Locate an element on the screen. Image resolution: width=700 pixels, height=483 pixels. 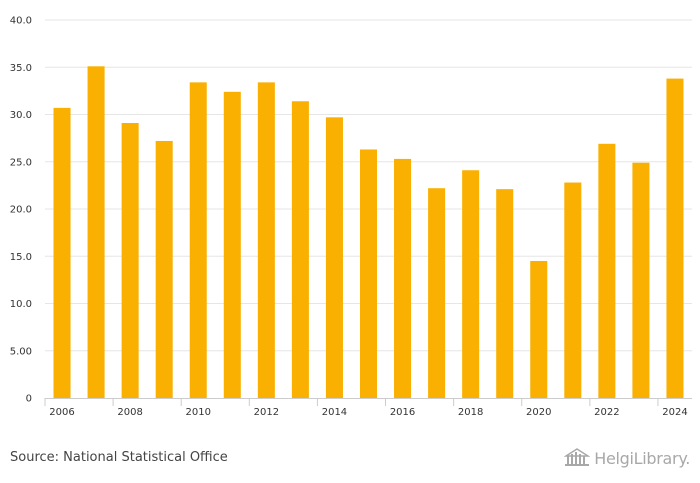
bar-2022 is located at coordinates (607, 270).